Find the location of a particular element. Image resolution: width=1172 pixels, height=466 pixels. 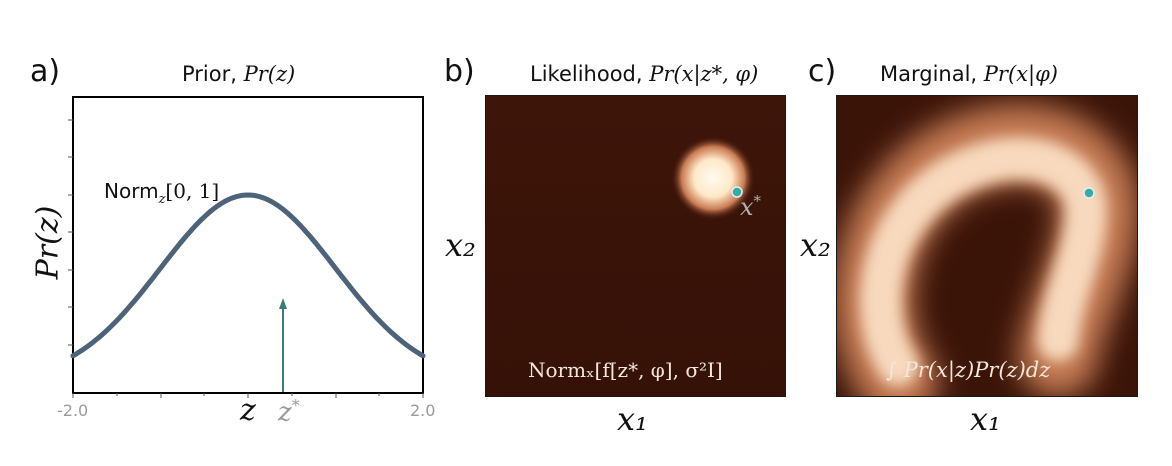

panel-a-yticks is located at coordinates (70, 232).